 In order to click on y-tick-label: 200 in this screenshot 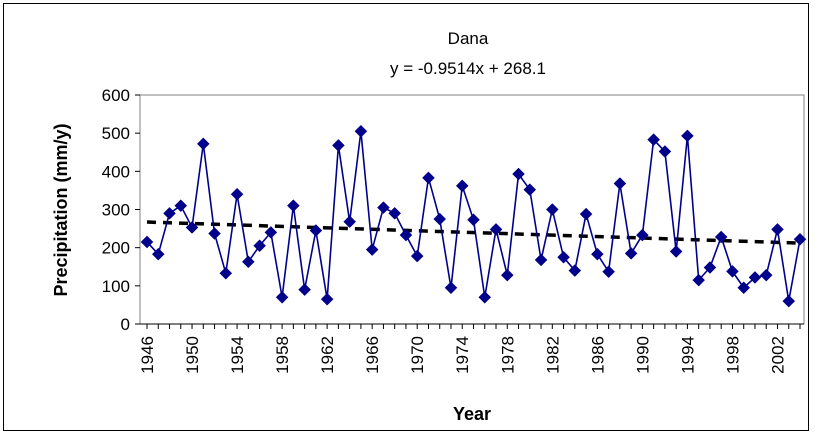, I will do `click(116, 248)`.